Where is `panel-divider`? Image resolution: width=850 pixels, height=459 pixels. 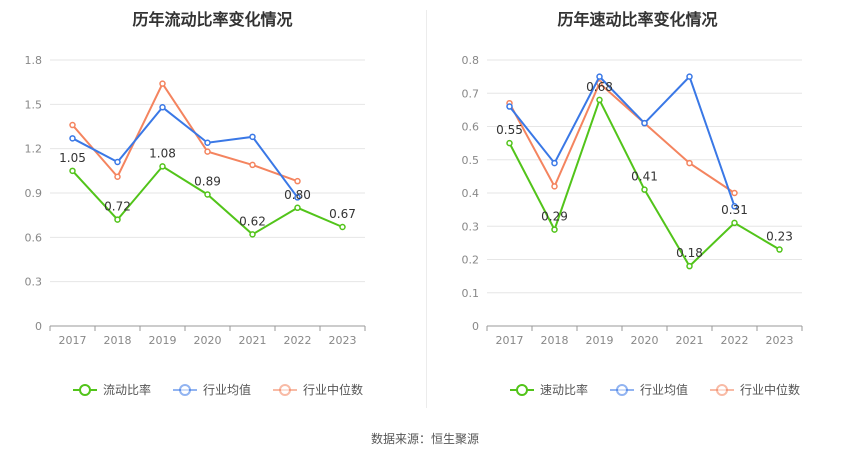
panel-divider is located at coordinates (426, 209).